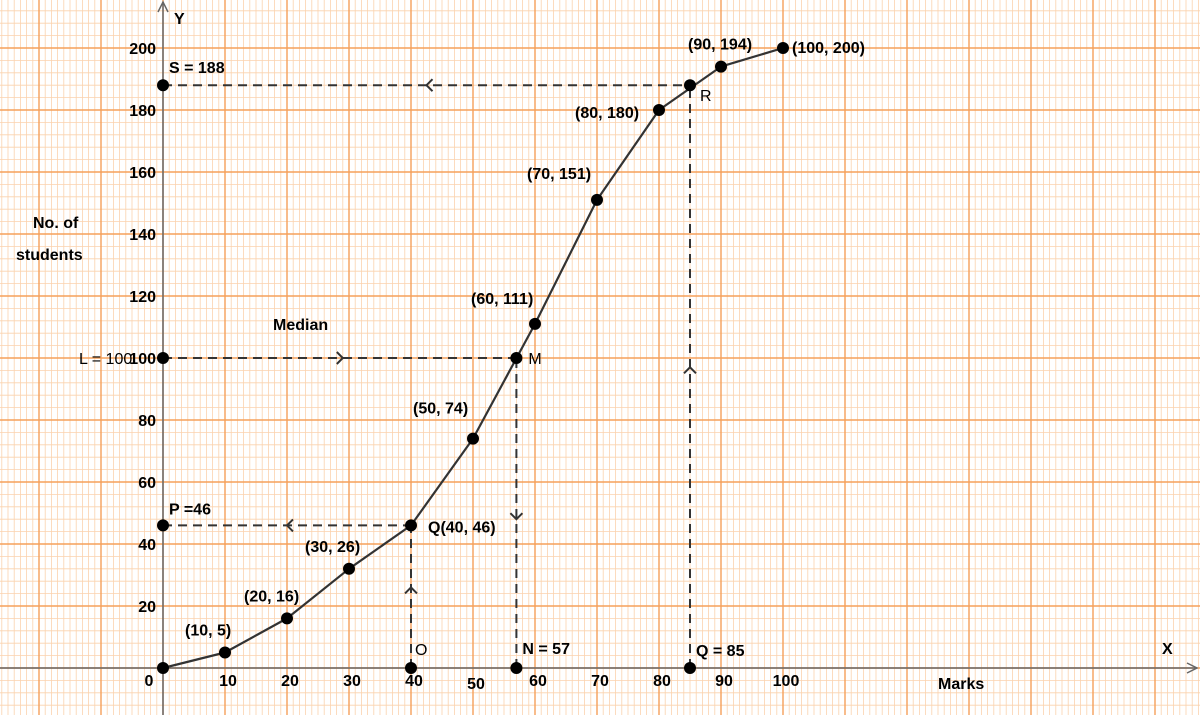 The height and width of the screenshot is (715, 1200). What do you see at coordinates (720, 651) in the screenshot?
I see `construction-label-q: Q = 85` at bounding box center [720, 651].